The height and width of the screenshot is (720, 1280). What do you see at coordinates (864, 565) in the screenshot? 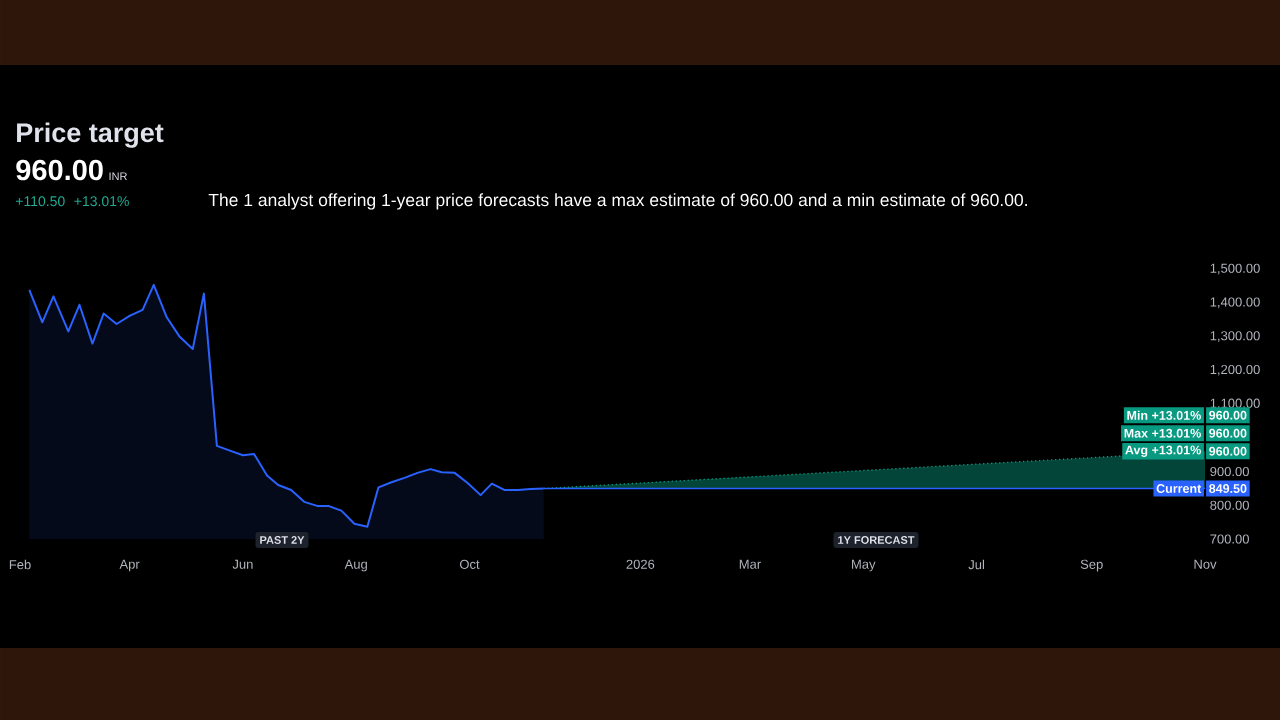
I see `x-tick-label: May` at bounding box center [864, 565].